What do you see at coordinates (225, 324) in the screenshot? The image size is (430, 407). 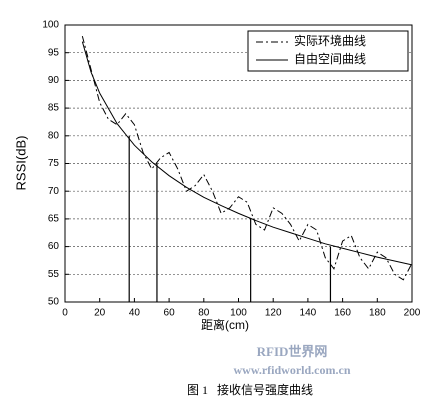 I see `x-axis-label: 距离(cm)` at bounding box center [225, 324].